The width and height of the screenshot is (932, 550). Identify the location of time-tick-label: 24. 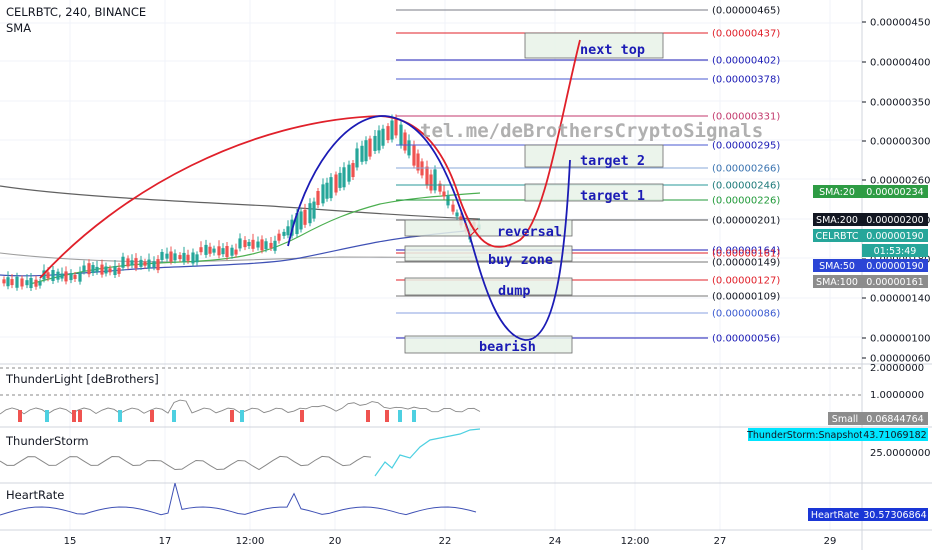
(555, 541).